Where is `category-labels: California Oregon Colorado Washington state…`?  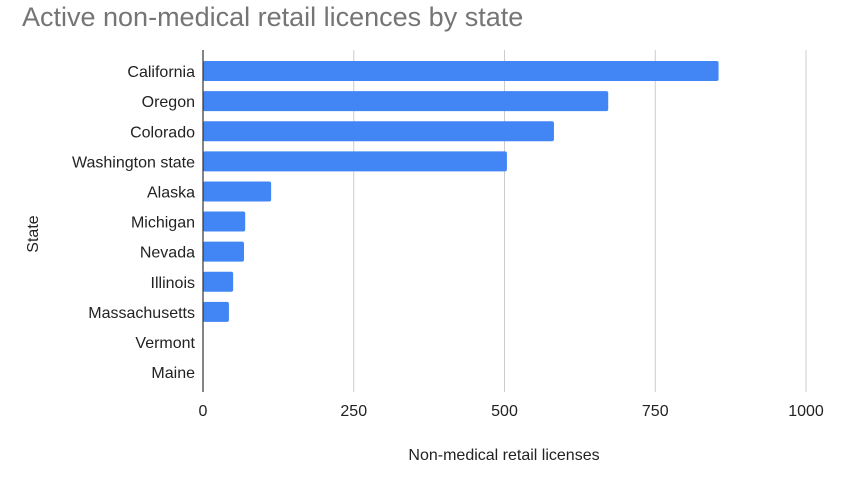
category-labels: California Oregon Colorado Washington state… is located at coordinates (134, 223).